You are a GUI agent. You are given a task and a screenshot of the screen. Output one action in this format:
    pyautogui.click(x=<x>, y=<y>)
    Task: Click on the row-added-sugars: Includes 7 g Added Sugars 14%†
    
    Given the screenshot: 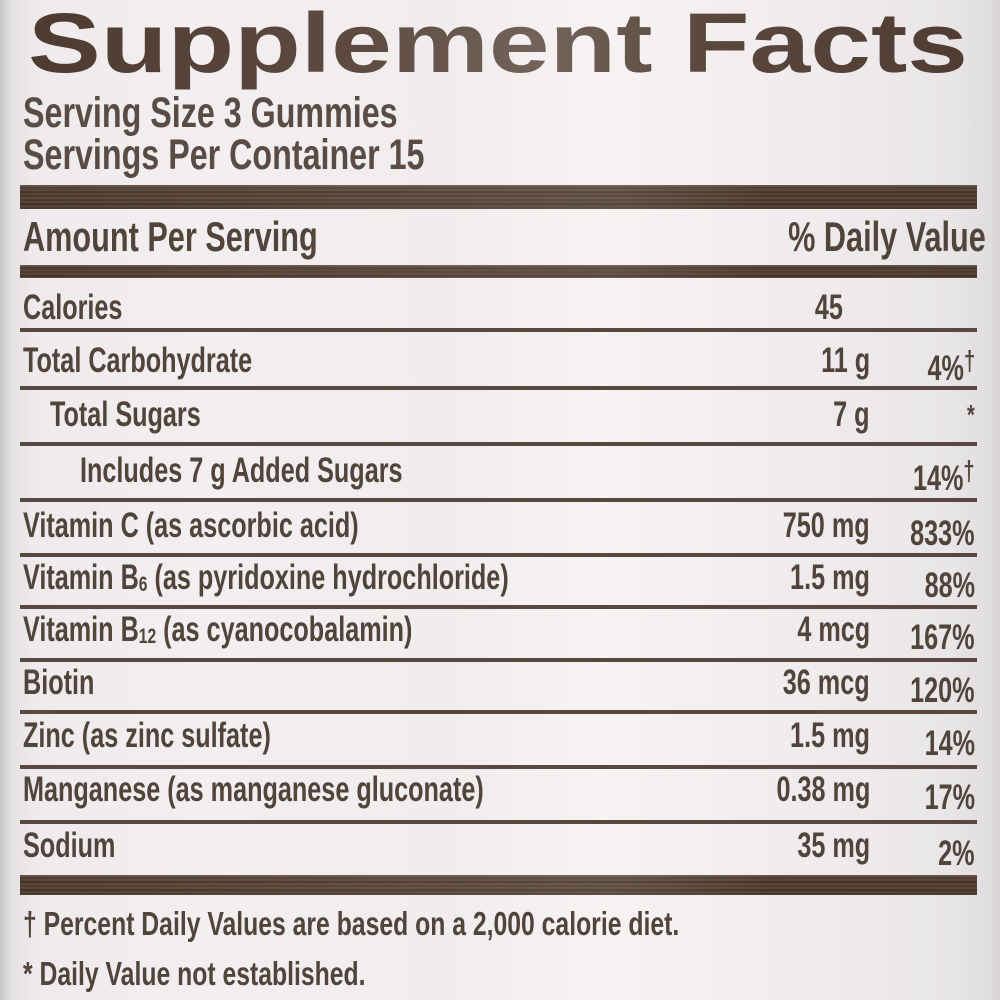 What is the action you would take?
    pyautogui.click(x=499, y=475)
    